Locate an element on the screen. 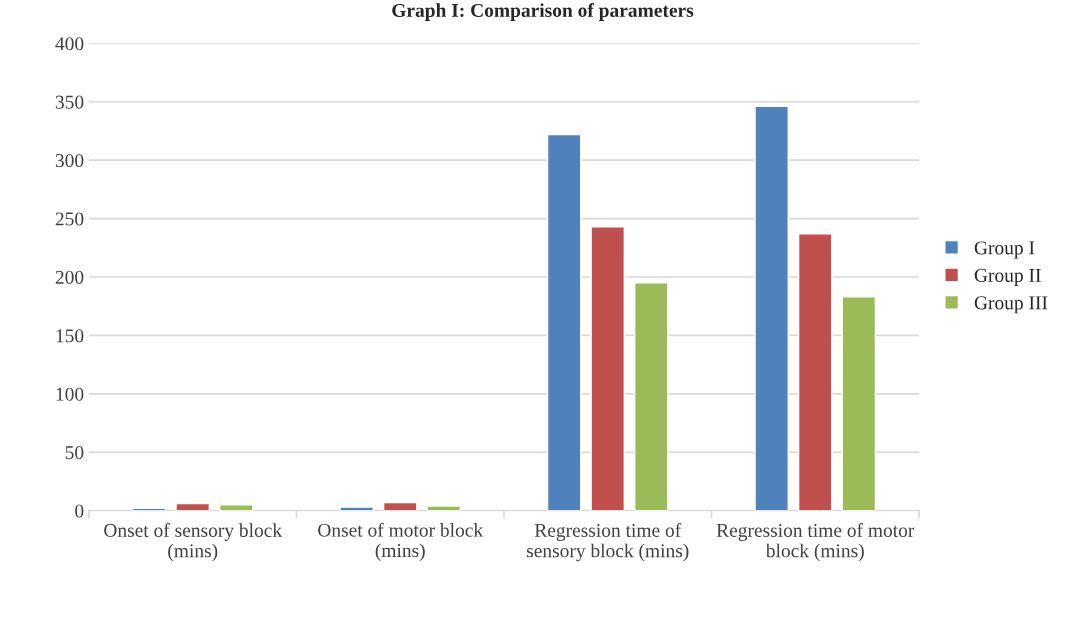 This screenshot has height=619, width=1085. x-tick-label: Onset of motor block (mins) is located at coordinates (401, 542).